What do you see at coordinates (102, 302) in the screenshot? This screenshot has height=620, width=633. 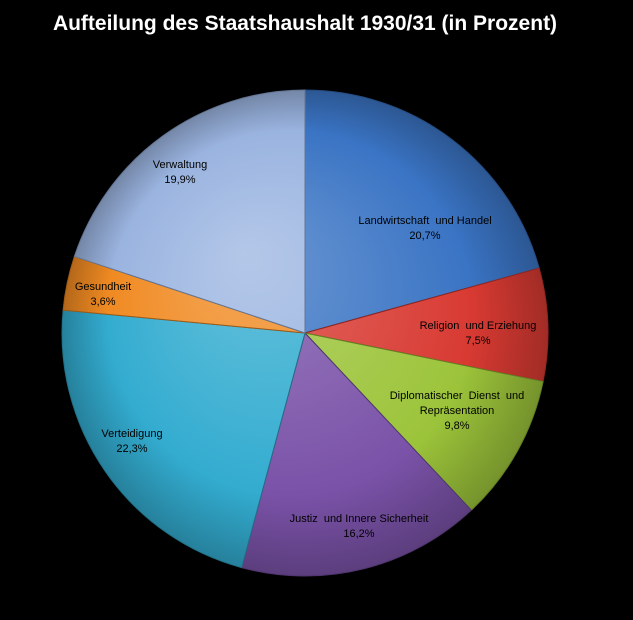 I see `slice-value-label: 3,6%` at bounding box center [102, 302].